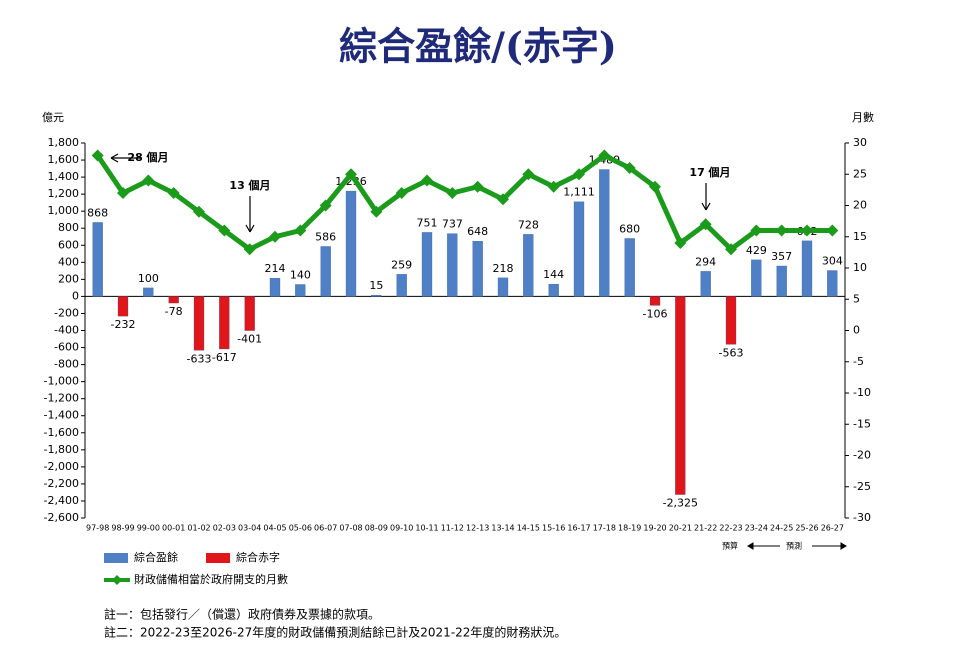 This screenshot has height=664, width=956. What do you see at coordinates (156, 557) in the screenshot?
I see `legend-label: 綜合盈餘` at bounding box center [156, 557].